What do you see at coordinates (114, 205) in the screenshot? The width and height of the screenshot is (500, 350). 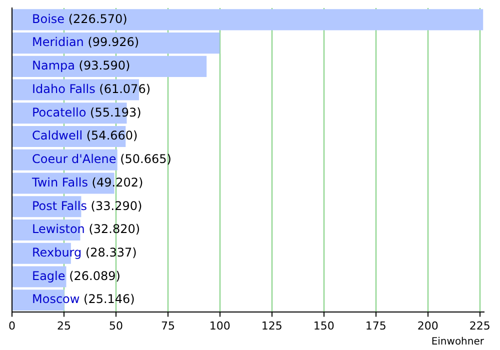 I see `data-label: (33.290)` at bounding box center [114, 205].